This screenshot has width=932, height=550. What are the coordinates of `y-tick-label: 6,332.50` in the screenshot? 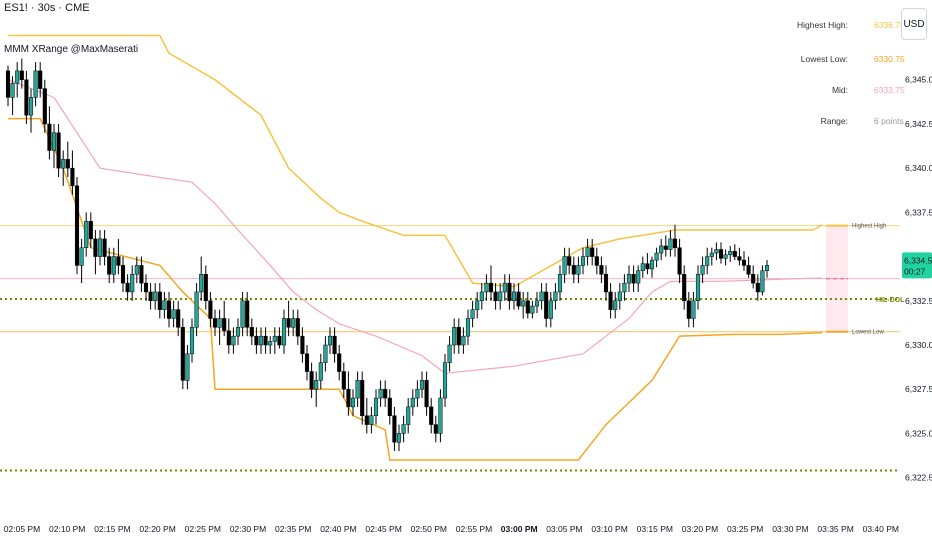 It's located at (918, 301).